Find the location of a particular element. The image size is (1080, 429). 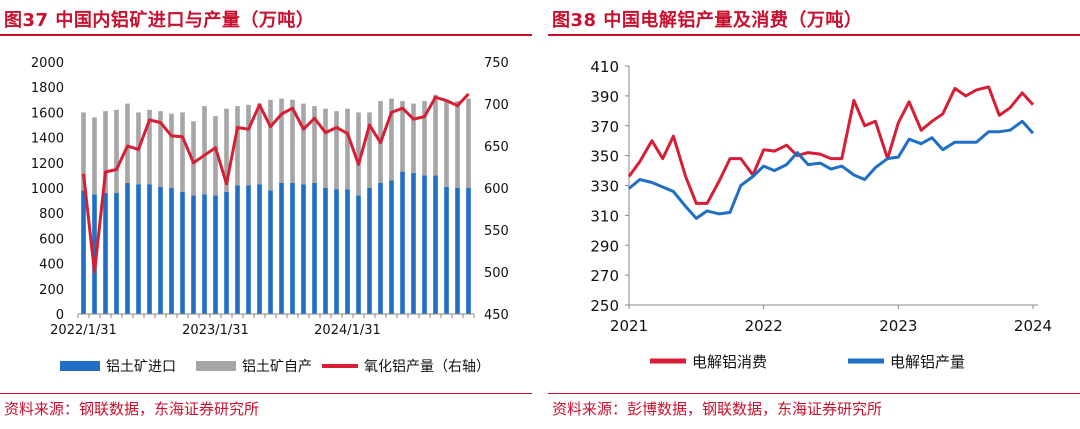

y-right-tick-label: 500 is located at coordinates (496, 273).